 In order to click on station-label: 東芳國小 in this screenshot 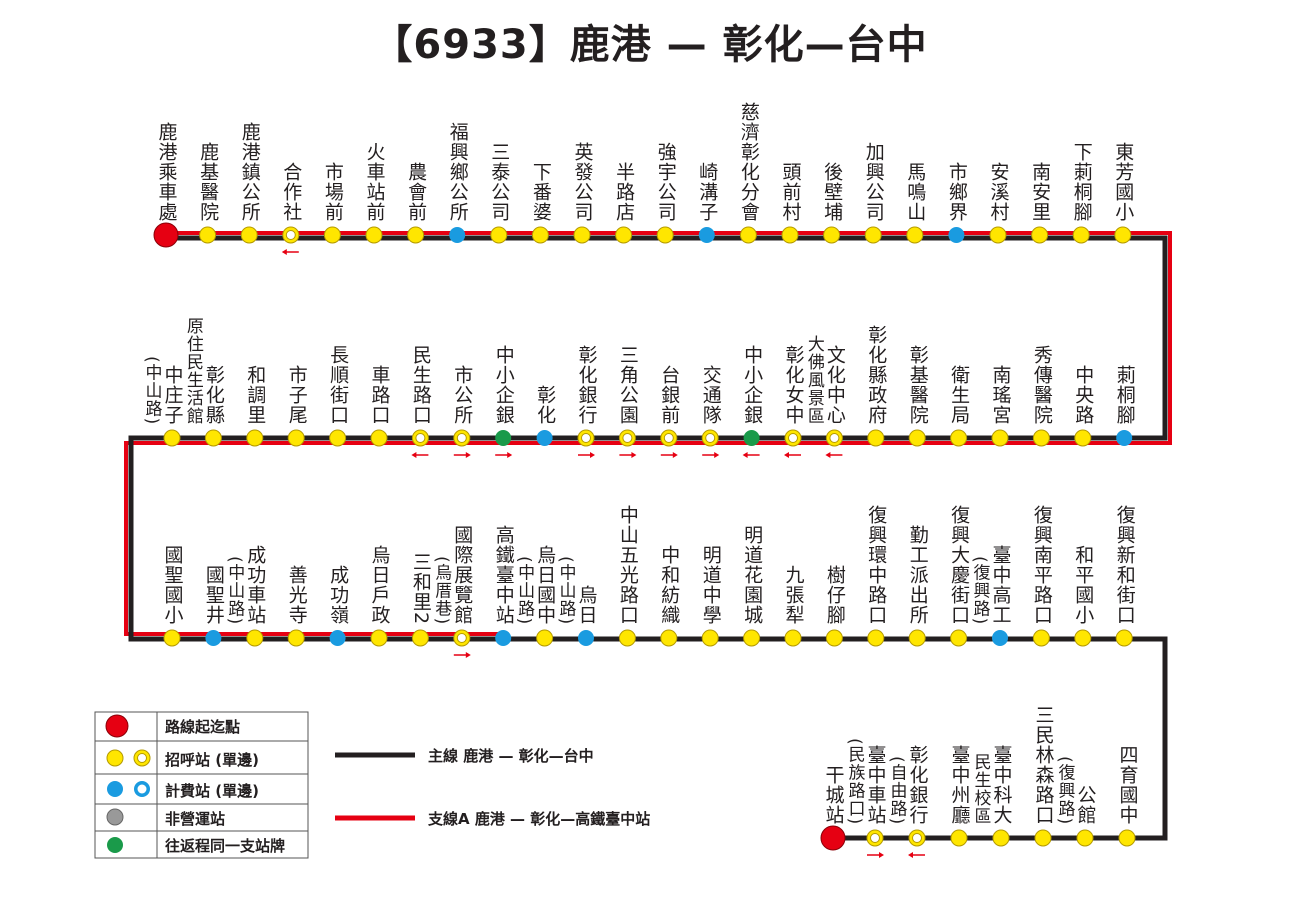, I will do `click(1123, 182)`.